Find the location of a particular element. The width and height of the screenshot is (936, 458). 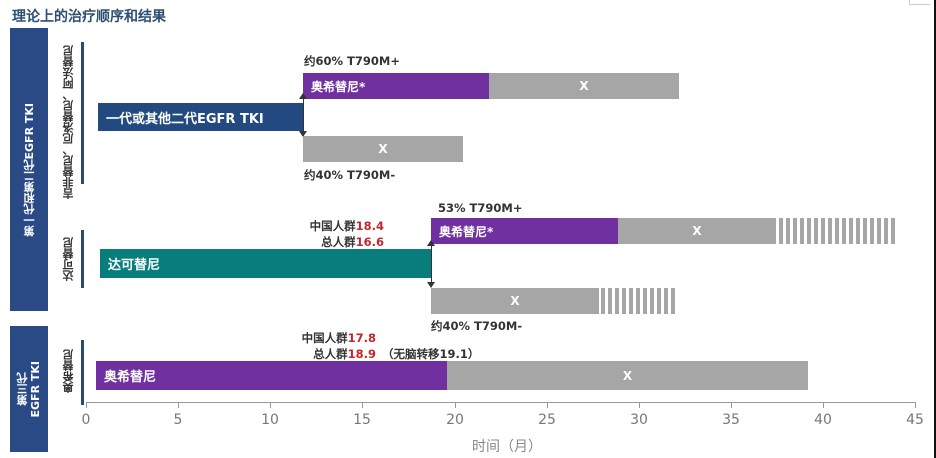

pfs-note-no-brain-mets: （无脑转移19.1） is located at coordinates (431, 354).